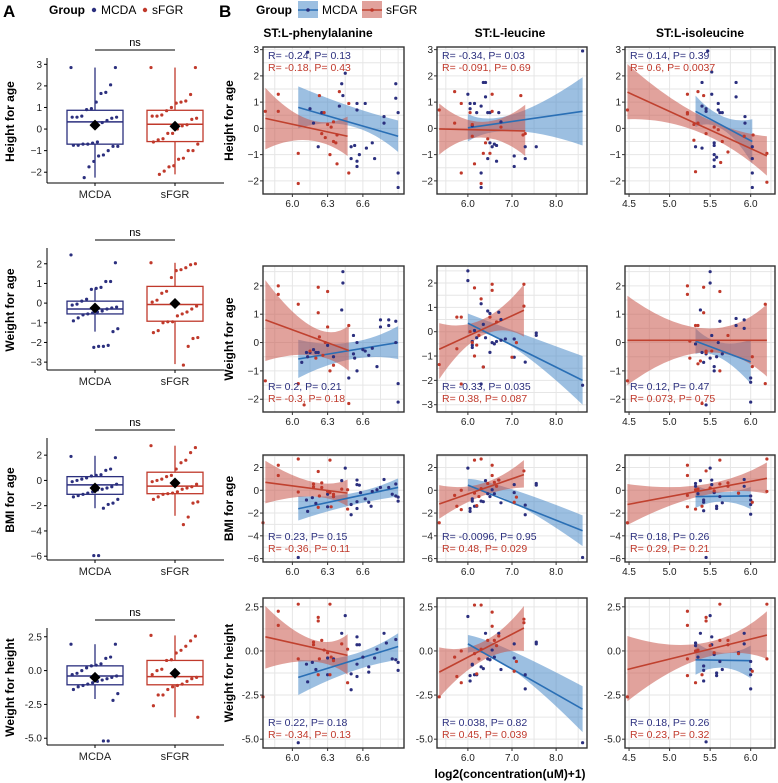 This screenshot has height=783, width=778. I want to click on x-tick-label: 5.0, so click(670, 204).